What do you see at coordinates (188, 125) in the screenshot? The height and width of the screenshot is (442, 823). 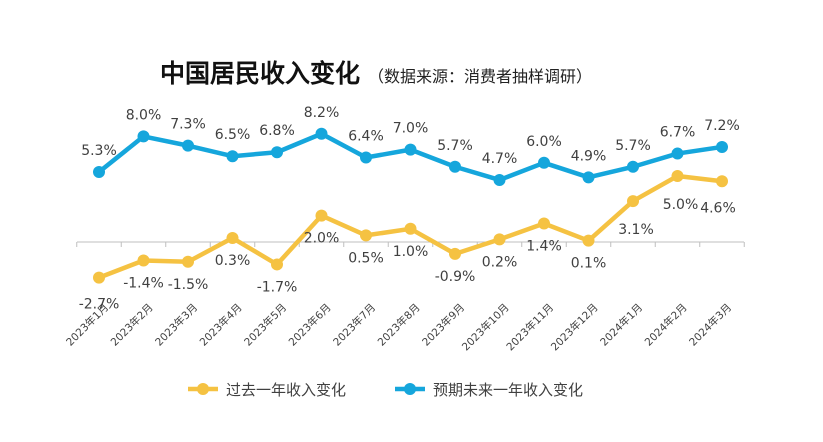 I see `data-label: 7.3%` at bounding box center [188, 125].